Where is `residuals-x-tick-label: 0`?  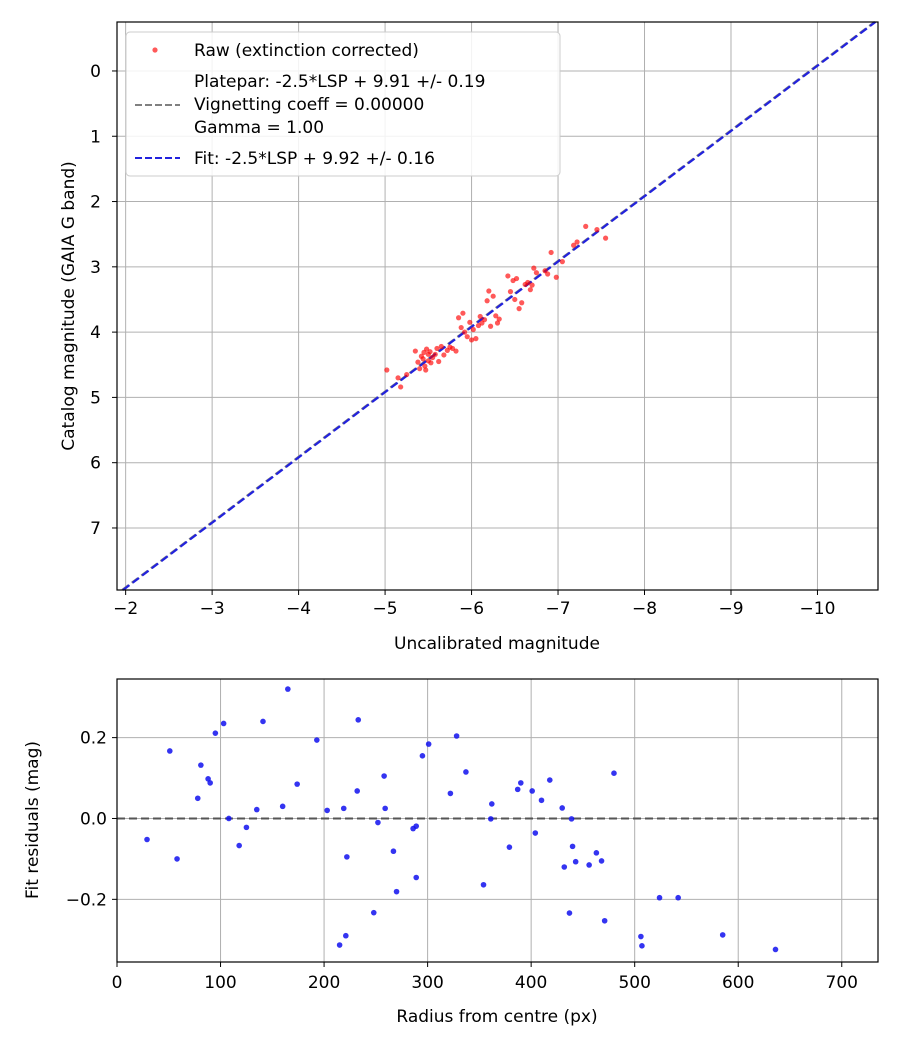 residuals-x-tick-label: 0 is located at coordinates (117, 983).